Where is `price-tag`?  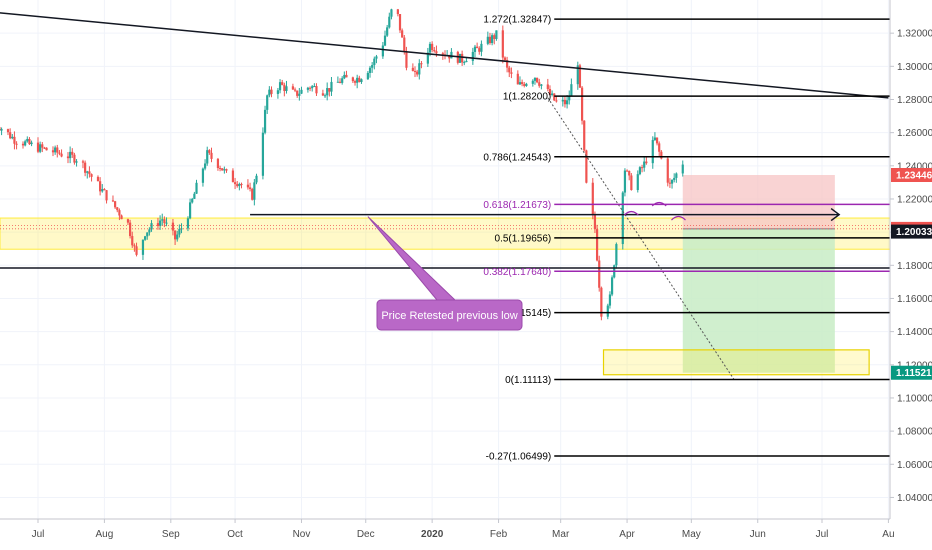 price-tag is located at coordinates (911, 175).